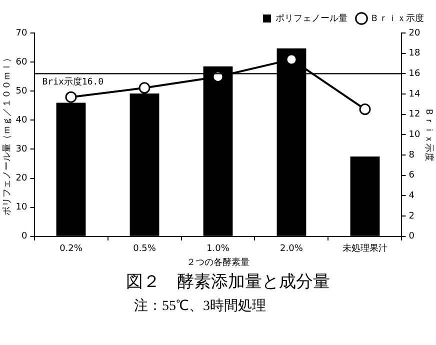  Describe the element at coordinates (312, 18) in the screenshot. I see `legend-label: ポリフェノール量` at that location.